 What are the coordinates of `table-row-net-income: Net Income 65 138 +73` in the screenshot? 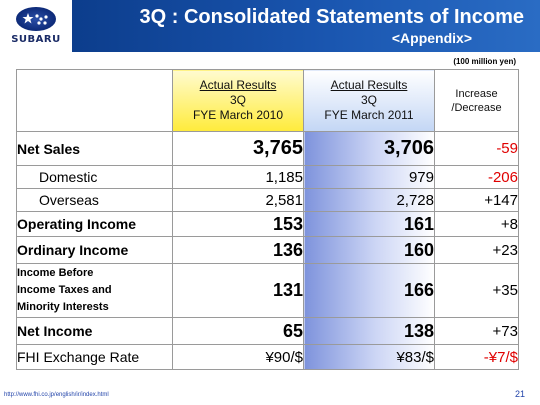 It's located at (267, 331).